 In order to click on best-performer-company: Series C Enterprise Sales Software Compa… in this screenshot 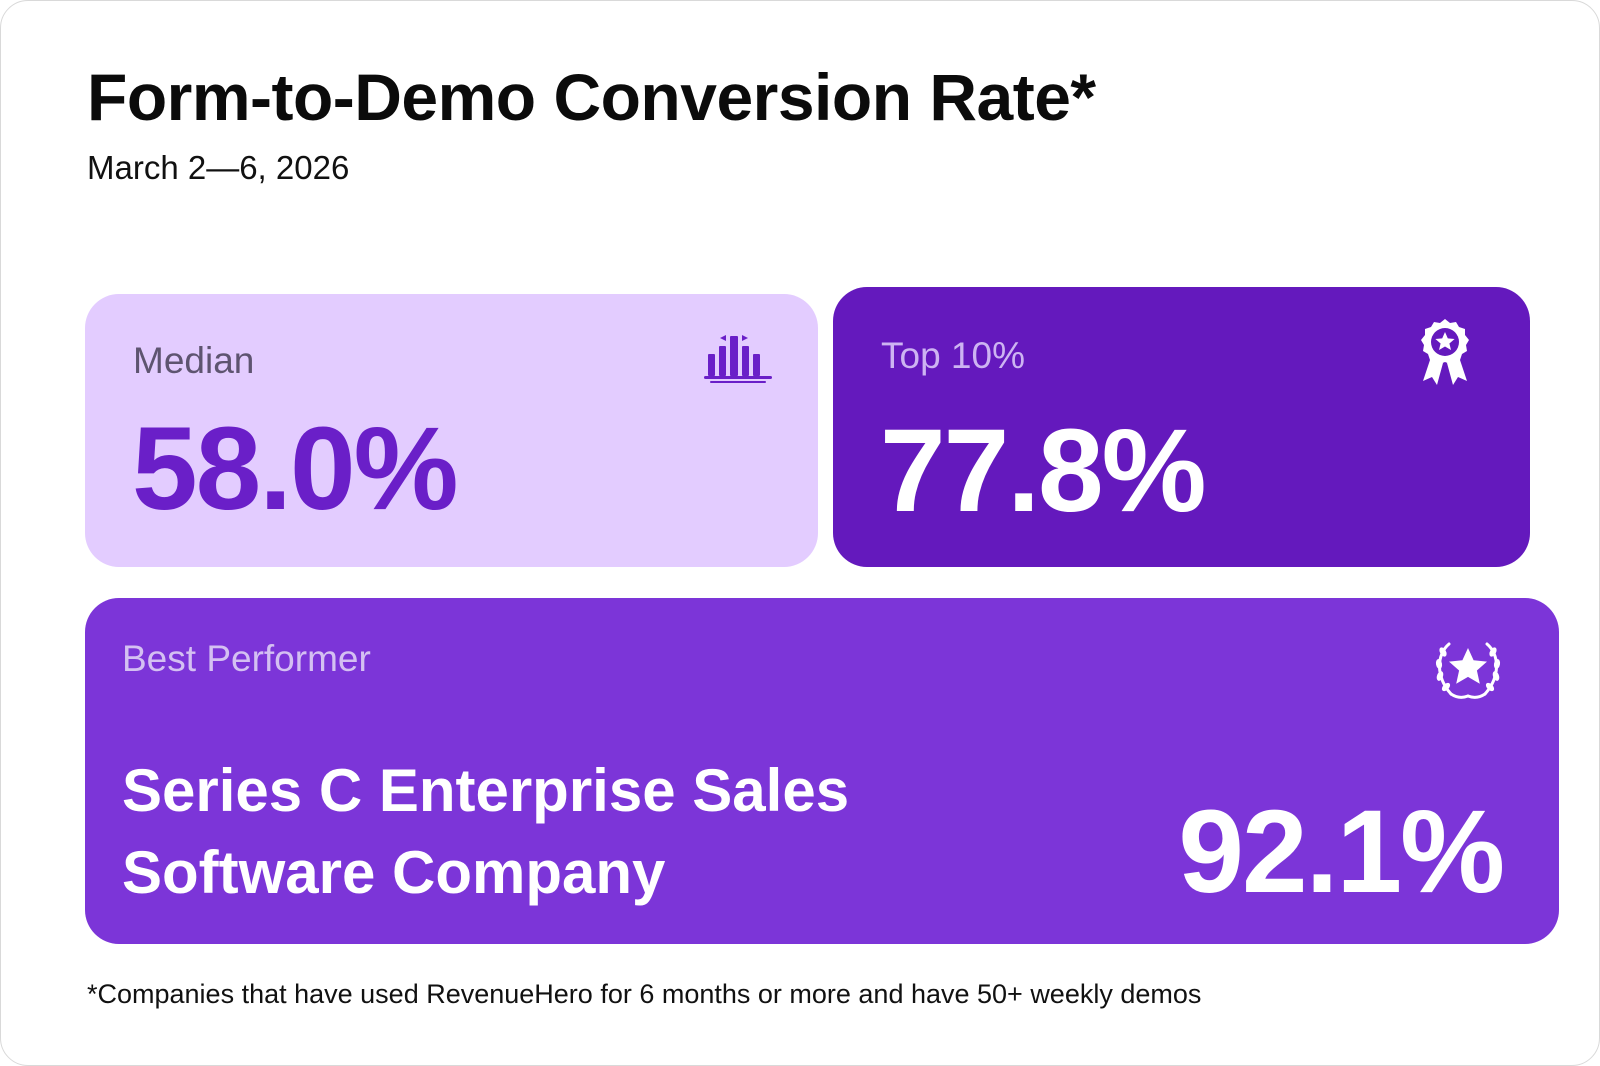, I will do `click(572, 832)`.